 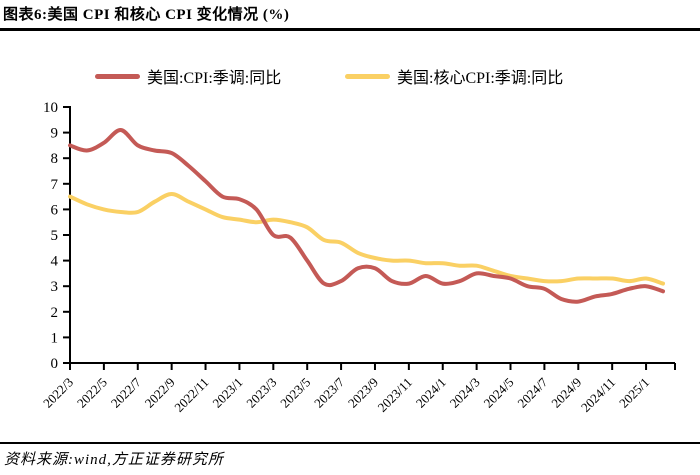 I want to click on x-tick-label: 2023/5, so click(x=295, y=393).